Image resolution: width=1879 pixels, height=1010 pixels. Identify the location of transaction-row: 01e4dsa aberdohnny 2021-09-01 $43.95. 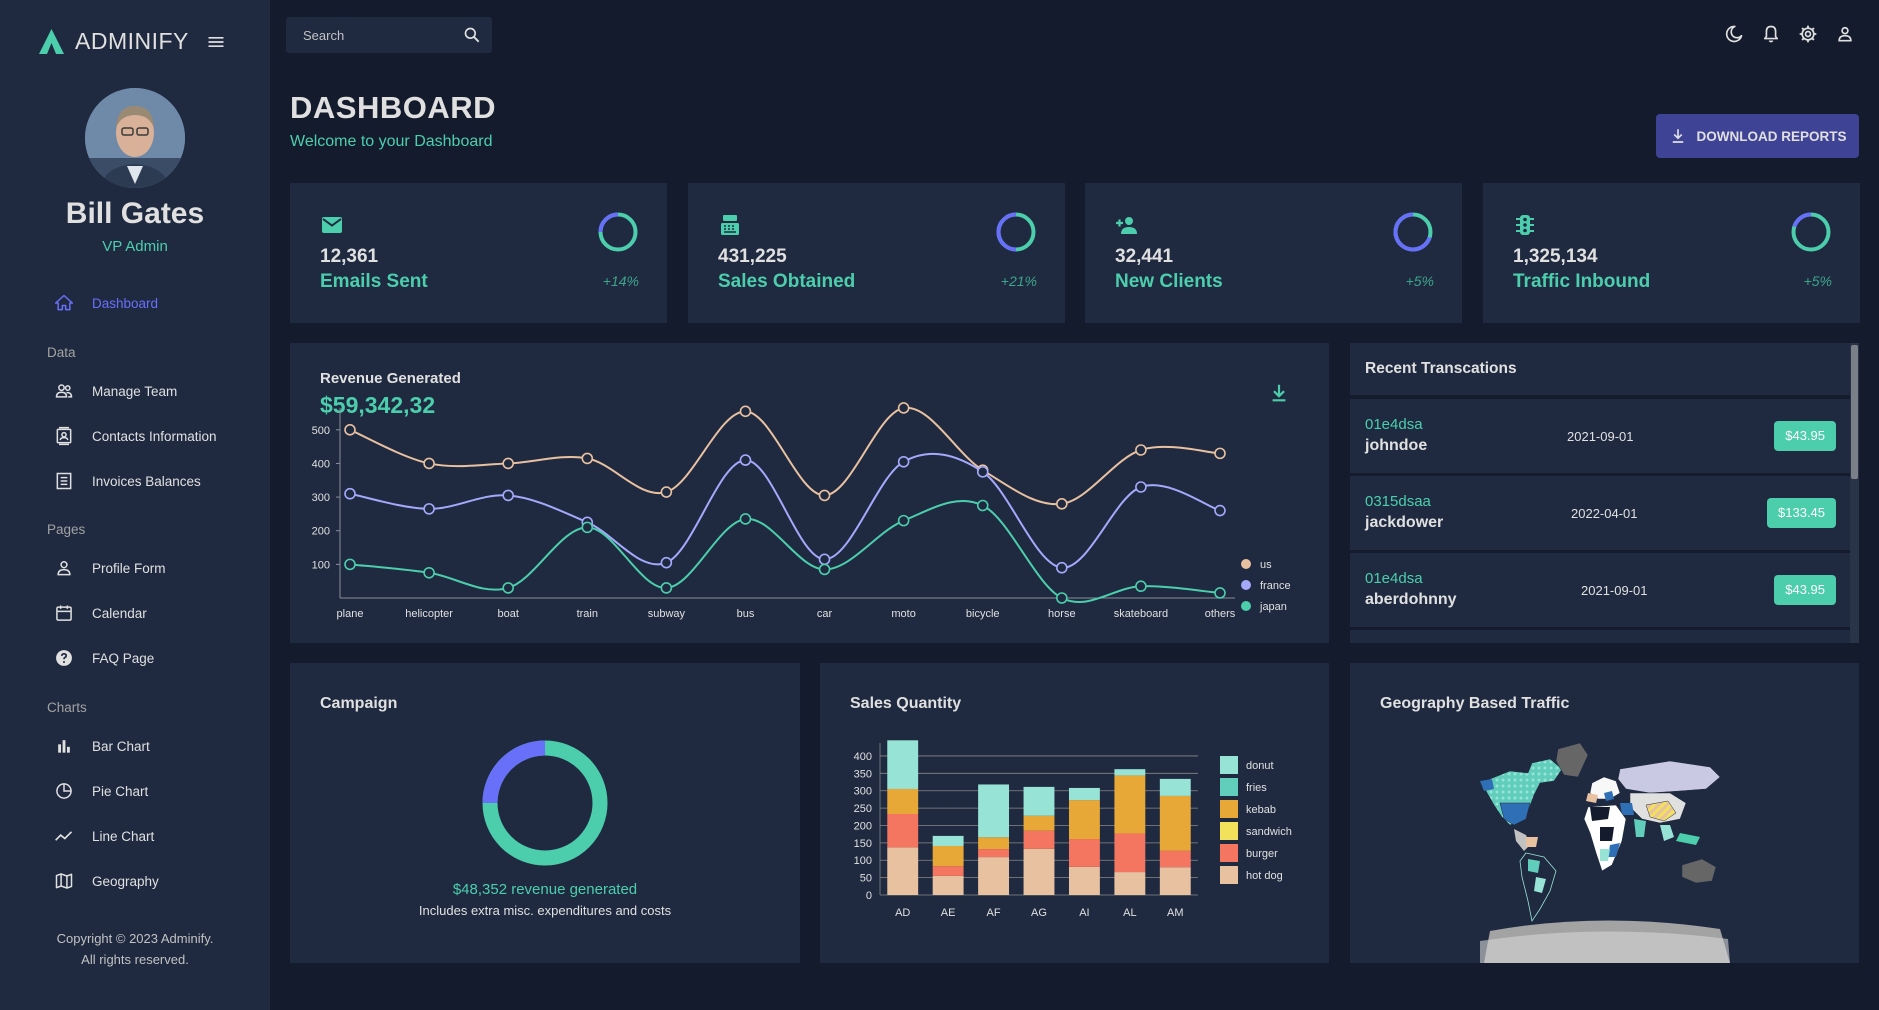
(1600, 590).